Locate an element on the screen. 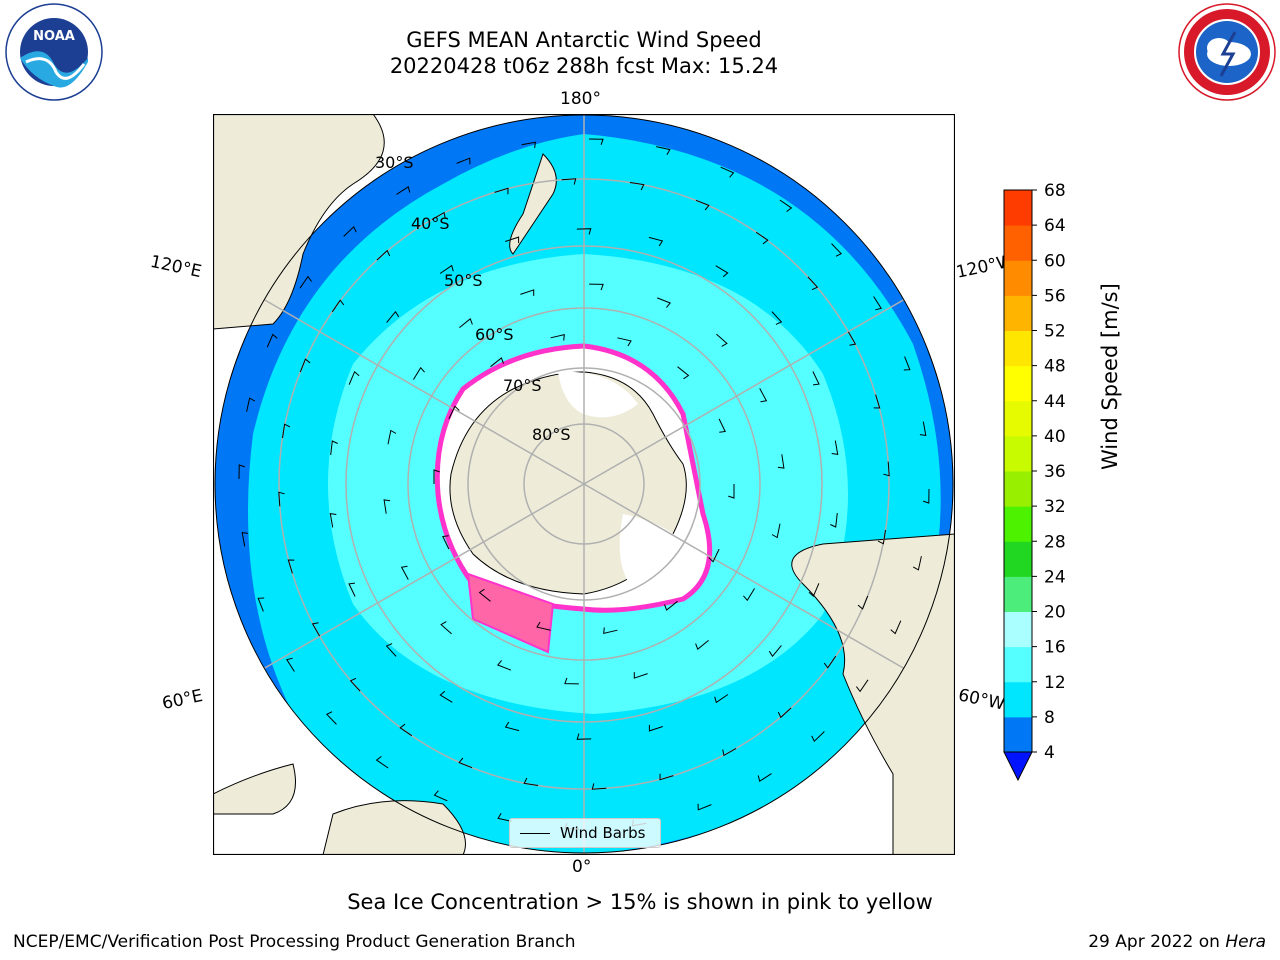 The image size is (1280, 960). colorbar-tick-label: 20 is located at coordinates (1055, 613).